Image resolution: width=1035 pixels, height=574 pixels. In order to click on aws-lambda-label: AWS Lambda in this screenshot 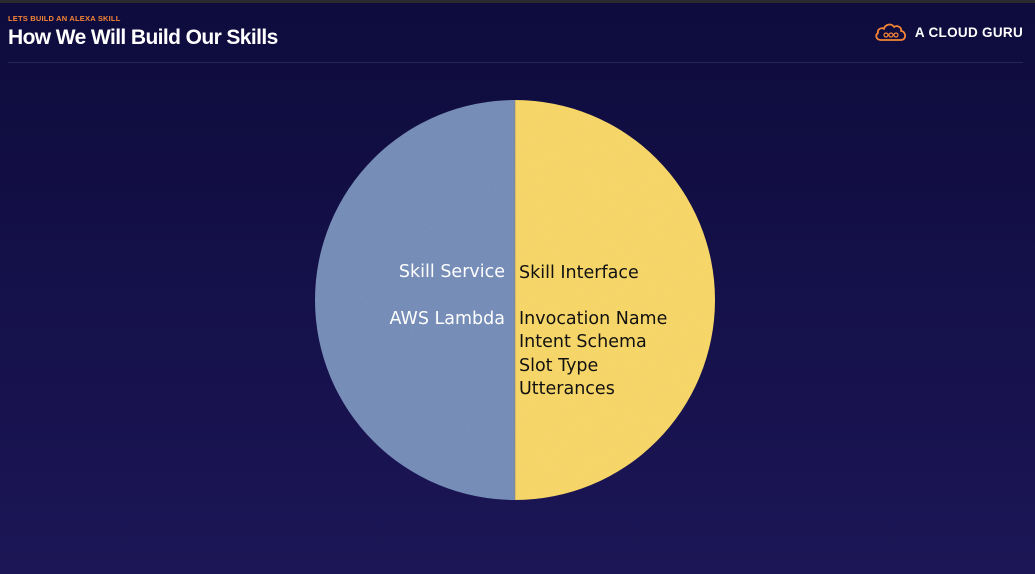, I will do `click(447, 319)`.